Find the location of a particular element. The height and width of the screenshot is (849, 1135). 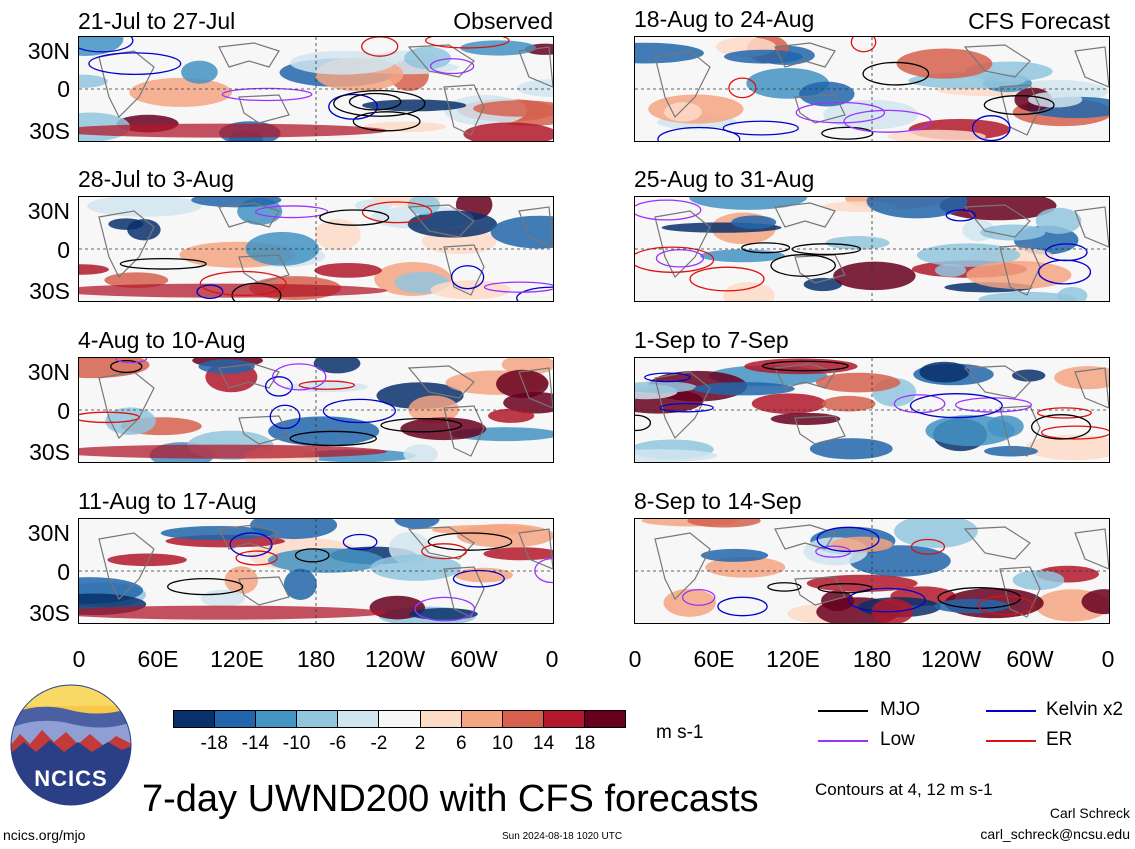

panel-title: 28-Jul to 3-Aug is located at coordinates (156, 179).